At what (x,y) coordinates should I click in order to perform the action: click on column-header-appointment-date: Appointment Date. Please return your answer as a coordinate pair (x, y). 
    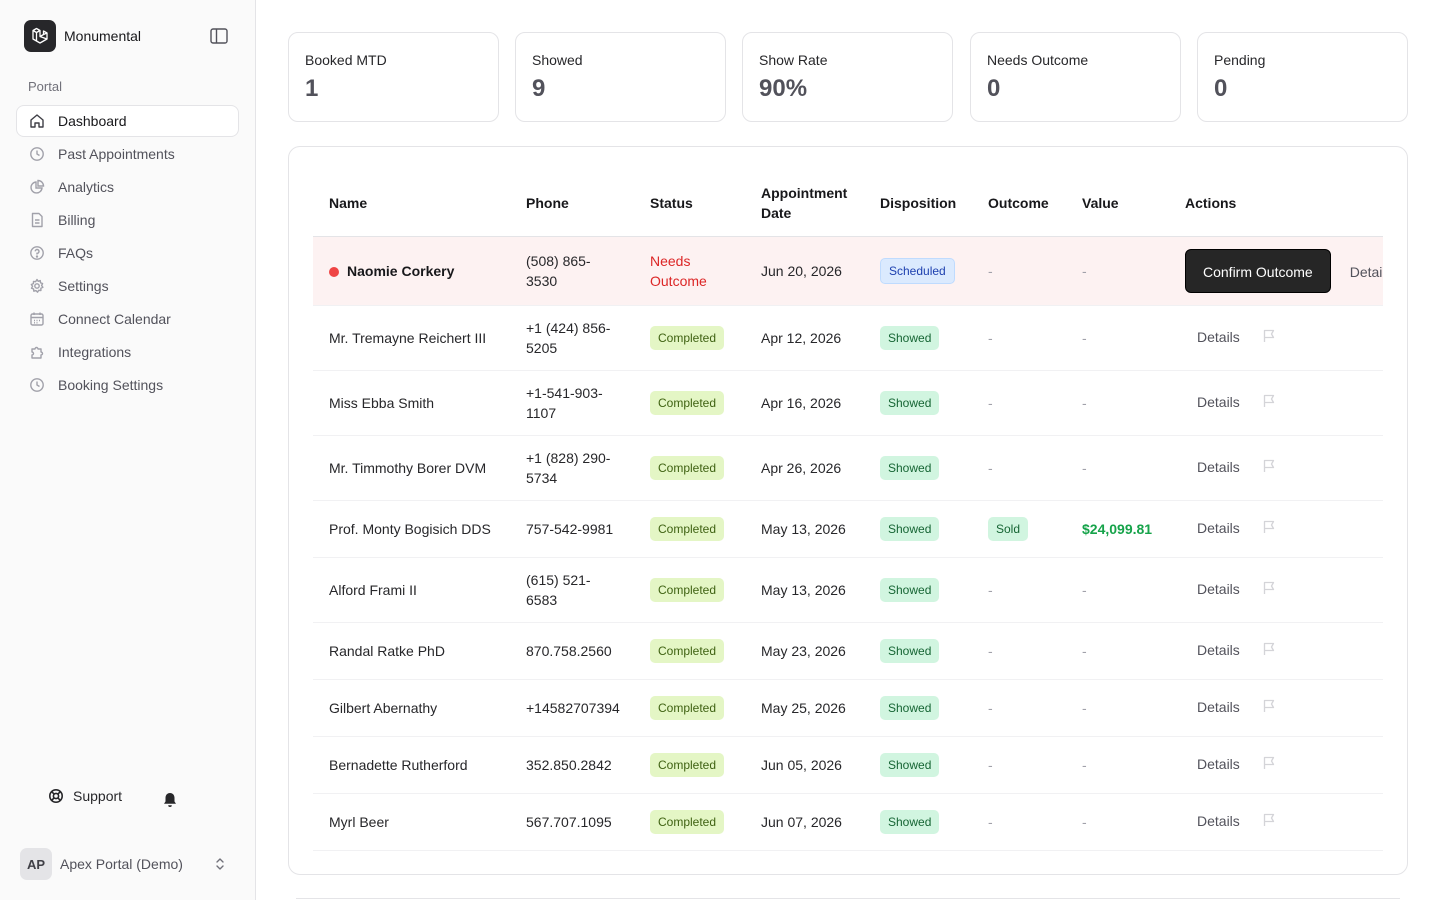
    Looking at the image, I should click on (804, 204).